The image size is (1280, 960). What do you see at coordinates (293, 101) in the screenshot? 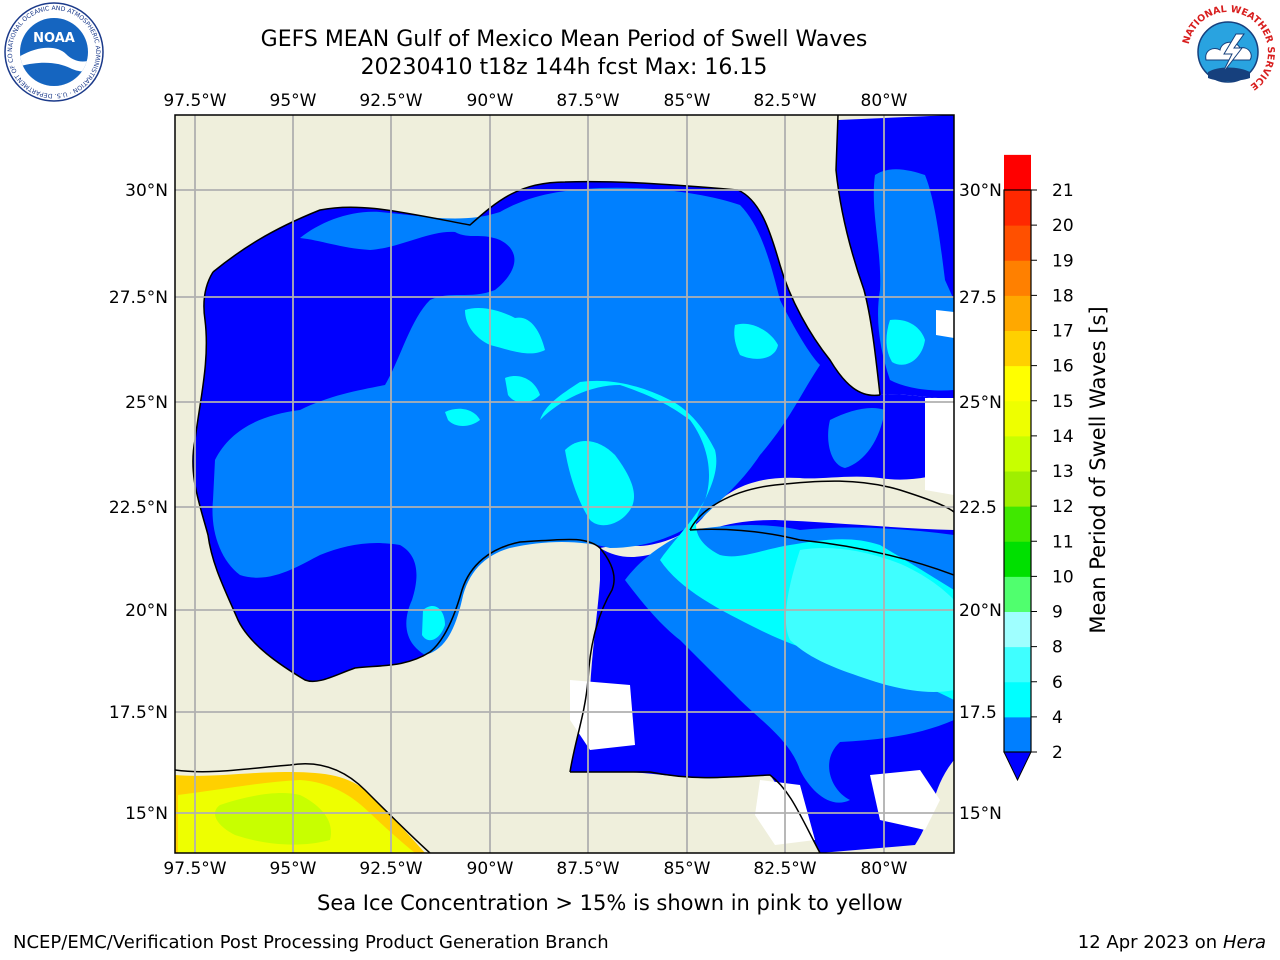
I see `lon-tick-label-top: 95°W` at bounding box center [293, 101].